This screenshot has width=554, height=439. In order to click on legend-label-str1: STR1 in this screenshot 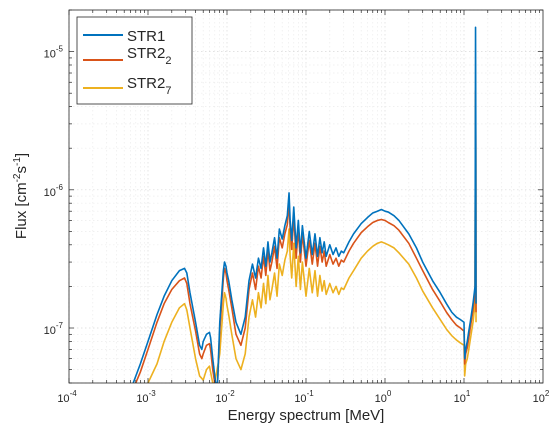, I will do `click(146, 36)`.